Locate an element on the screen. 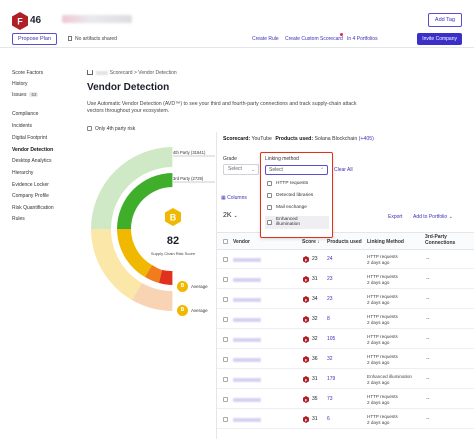 The image size is (474, 439). products-value: Solana Blockchain is located at coordinates (336, 139).